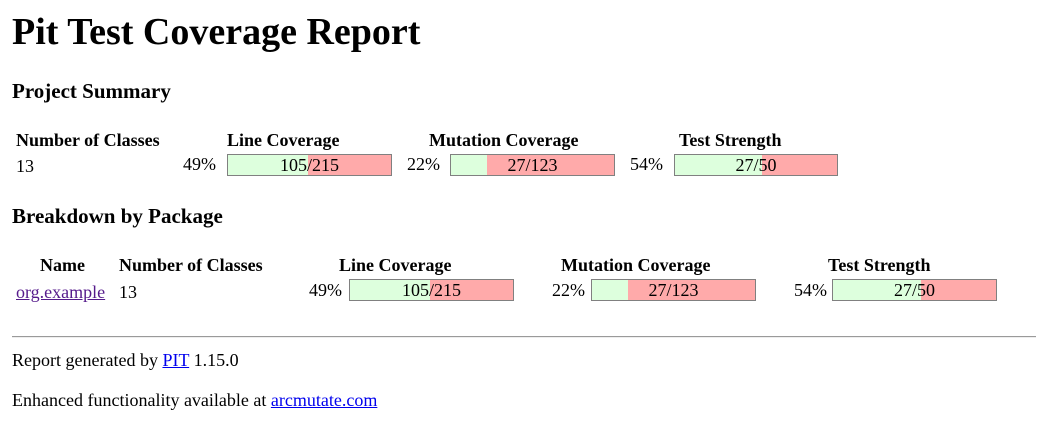  Describe the element at coordinates (91, 91) in the screenshot. I see `project-summary-heading: Project Summary` at that location.